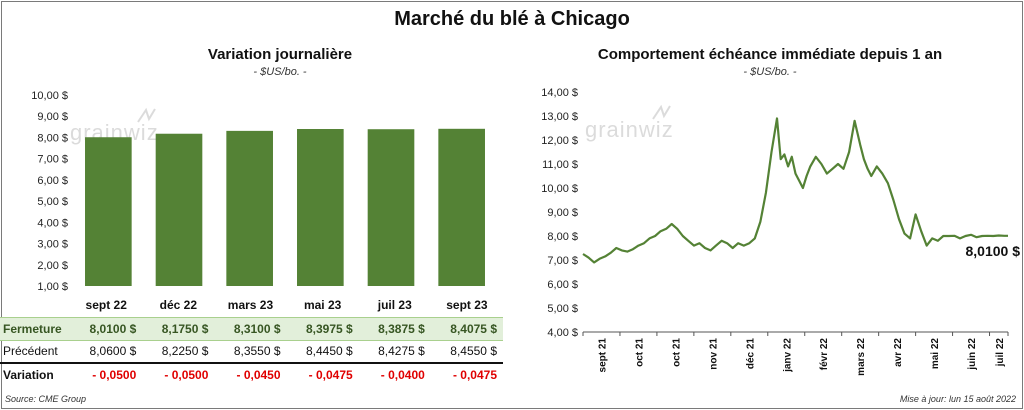 This screenshot has height=410, width=1024. What do you see at coordinates (28, 375) in the screenshot?
I see `row-label: Variation` at bounding box center [28, 375].